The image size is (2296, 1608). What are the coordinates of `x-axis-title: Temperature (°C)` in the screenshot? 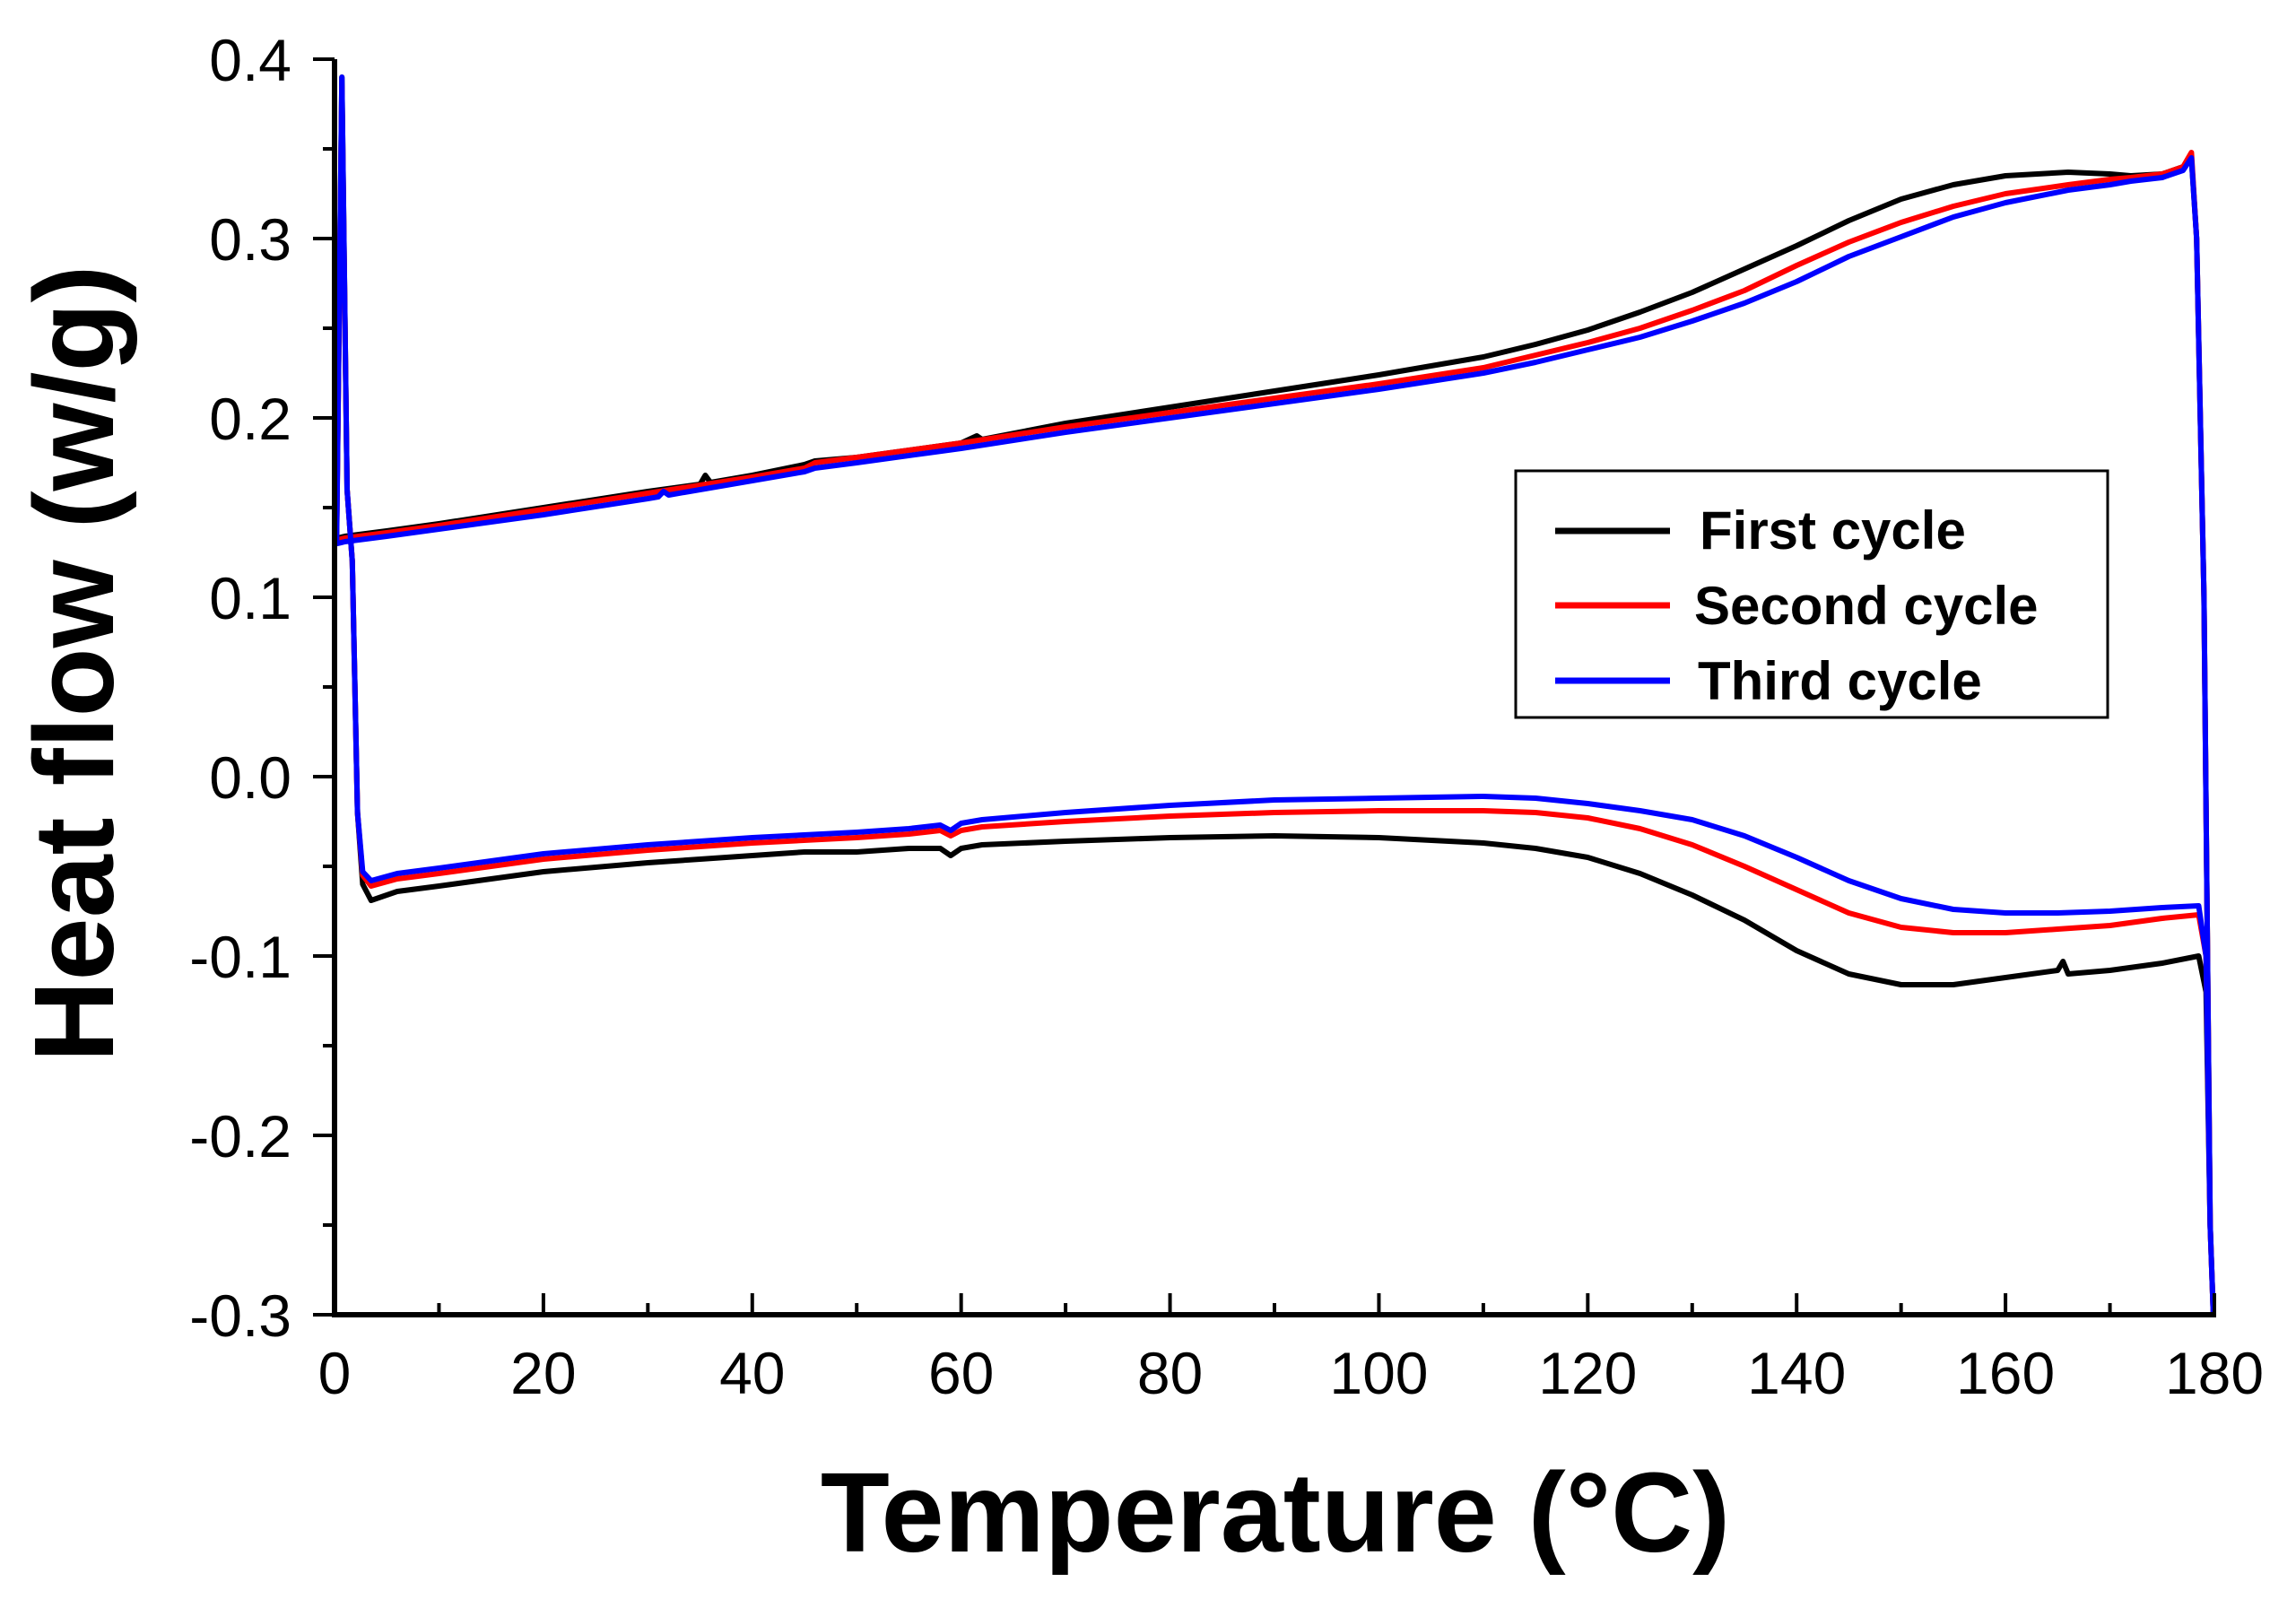 It's located at (1275, 1513).